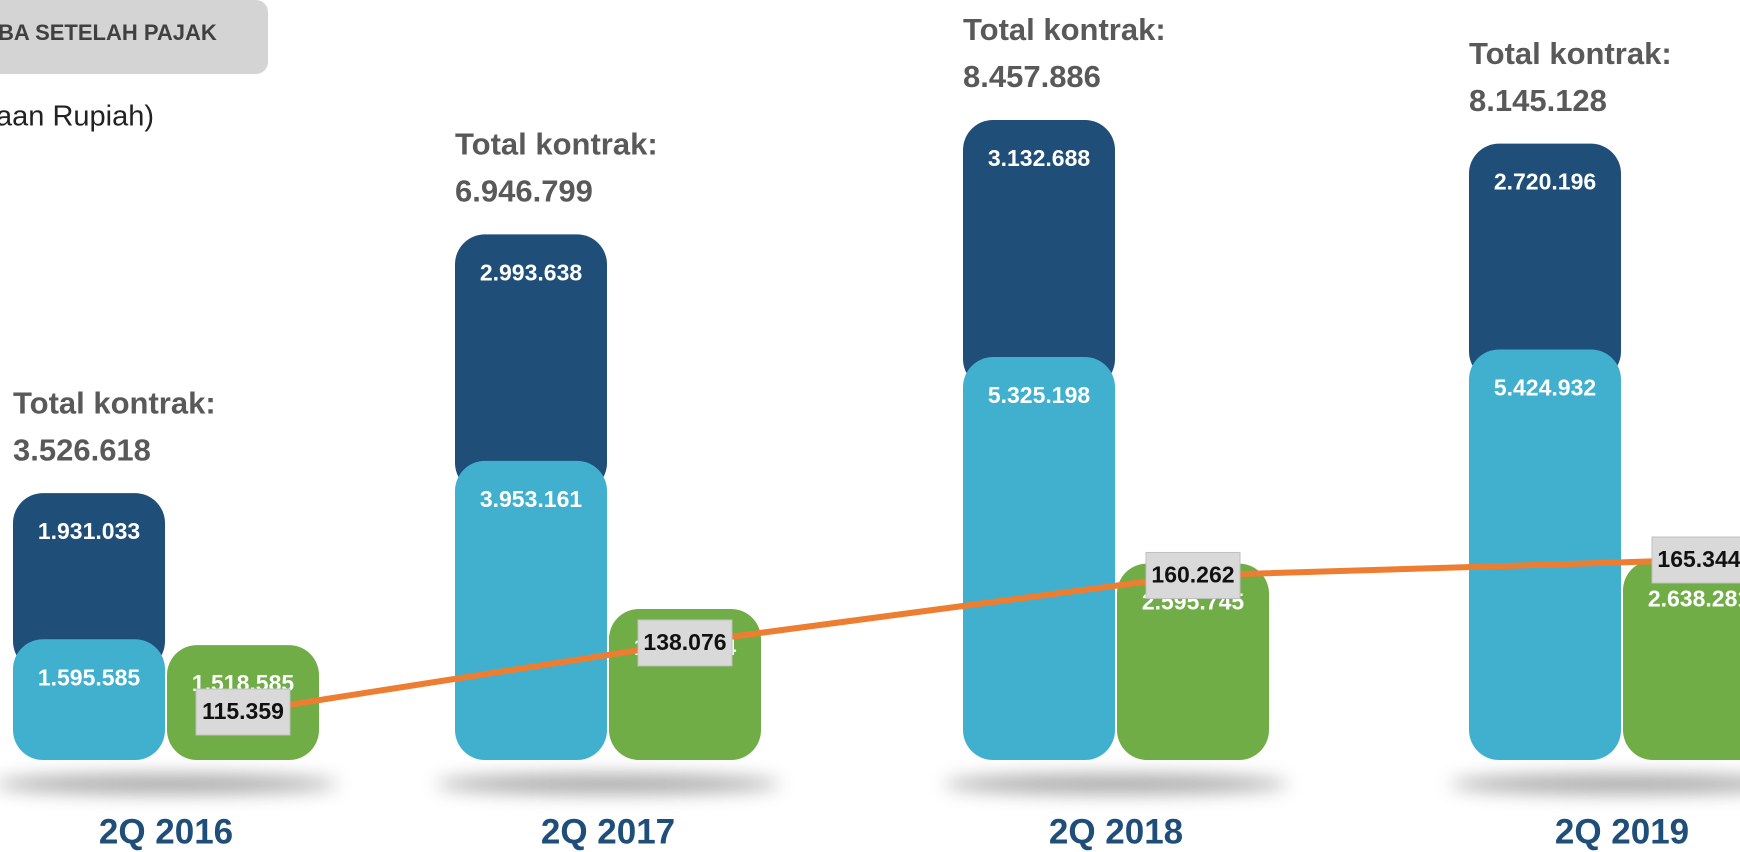  Describe the element at coordinates (1538, 100) in the screenshot. I see `total-value: 8.145.128` at that location.